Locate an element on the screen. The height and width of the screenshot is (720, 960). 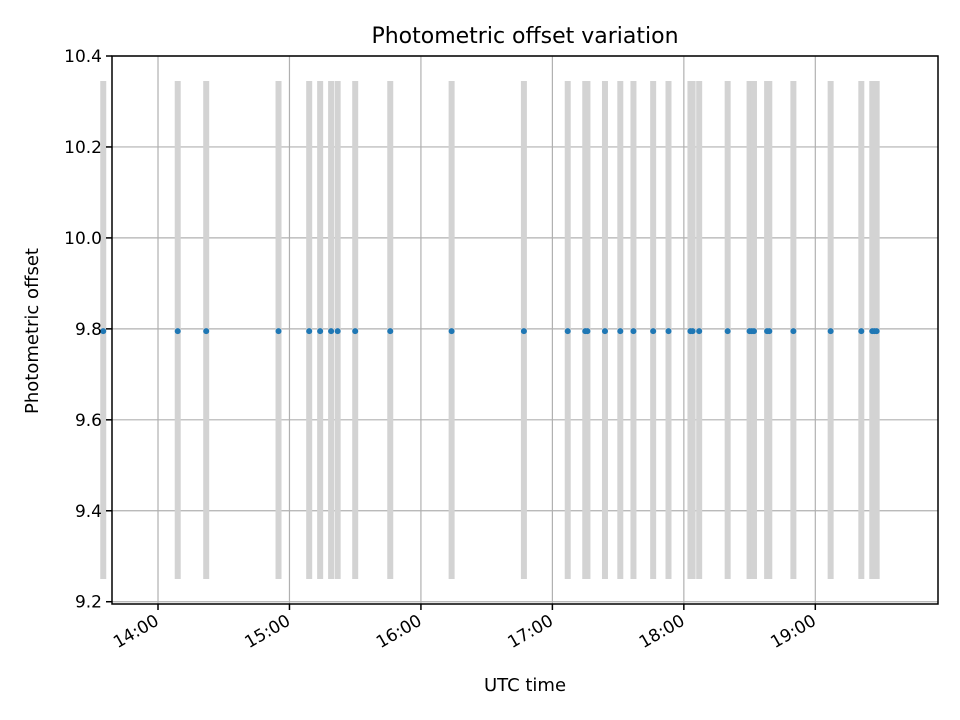
x-tick-label: 17:00 is located at coordinates (530, 632).